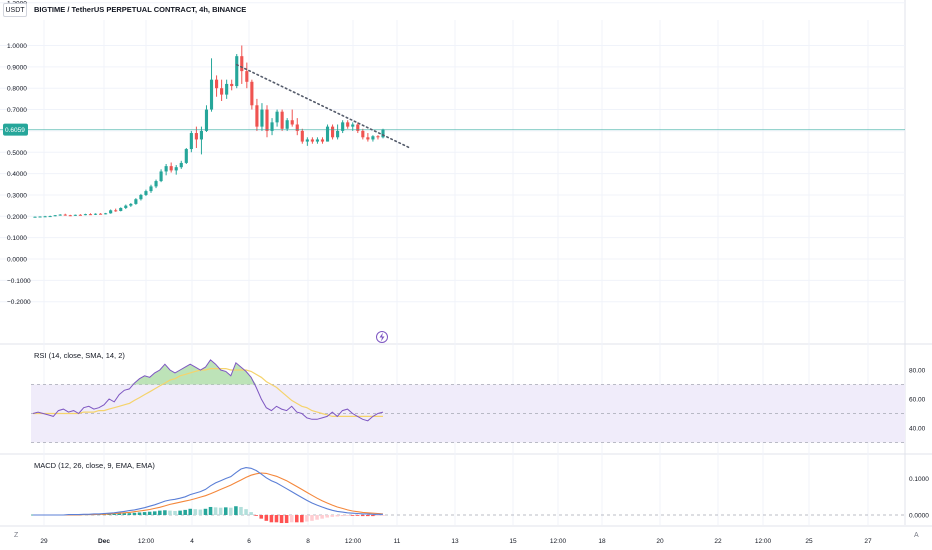 The height and width of the screenshot is (550, 932). I want to click on rsi-overbought-fill, so click(208, 372).